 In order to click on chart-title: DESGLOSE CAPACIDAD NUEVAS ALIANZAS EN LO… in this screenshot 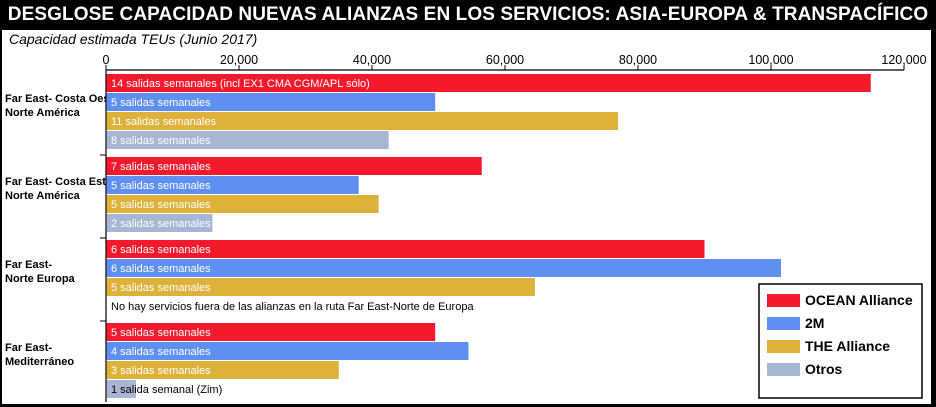, I will do `click(468, 15)`.